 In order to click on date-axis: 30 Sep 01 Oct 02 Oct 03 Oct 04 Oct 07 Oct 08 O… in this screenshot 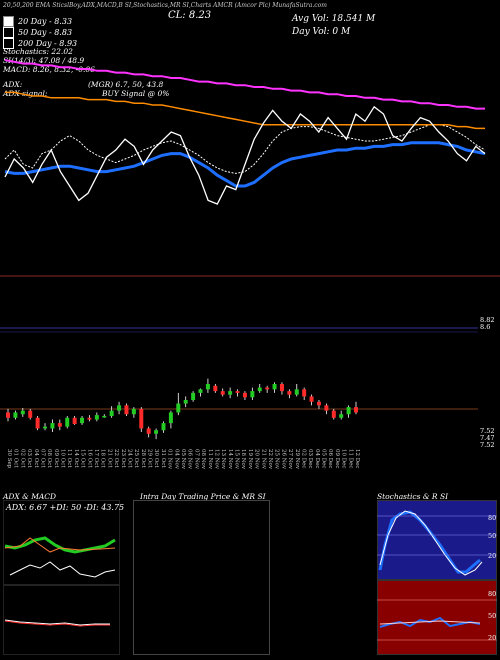, I will do `click(183, 459)`.